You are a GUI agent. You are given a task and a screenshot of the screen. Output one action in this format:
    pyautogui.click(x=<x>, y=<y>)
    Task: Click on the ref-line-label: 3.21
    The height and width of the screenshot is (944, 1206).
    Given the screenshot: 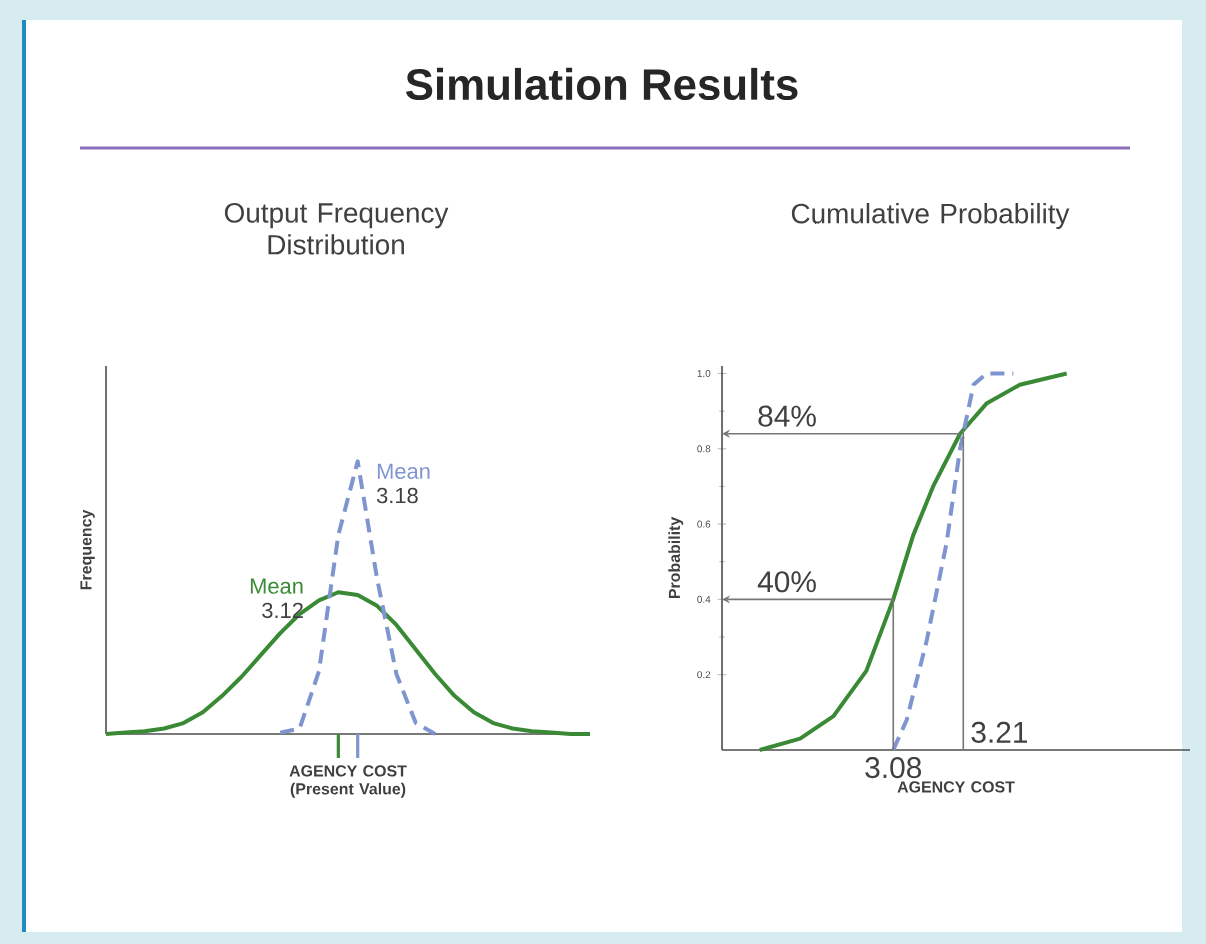 What is the action you would take?
    pyautogui.click(x=999, y=732)
    